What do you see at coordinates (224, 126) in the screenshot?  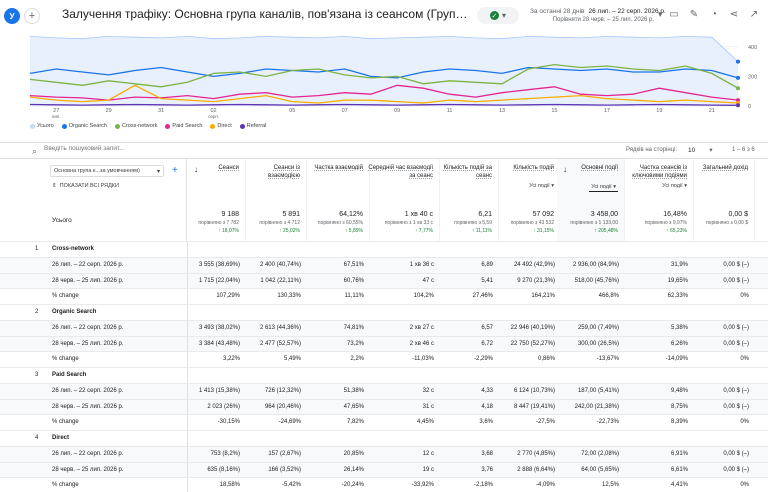 I see `legend-label: Direct` at bounding box center [224, 126].